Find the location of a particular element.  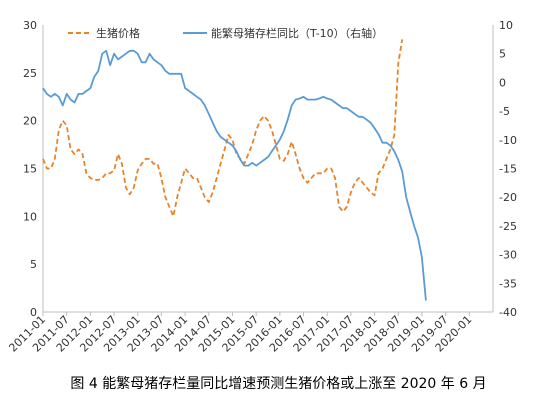

left-tick-label: 25 is located at coordinates (30, 73).